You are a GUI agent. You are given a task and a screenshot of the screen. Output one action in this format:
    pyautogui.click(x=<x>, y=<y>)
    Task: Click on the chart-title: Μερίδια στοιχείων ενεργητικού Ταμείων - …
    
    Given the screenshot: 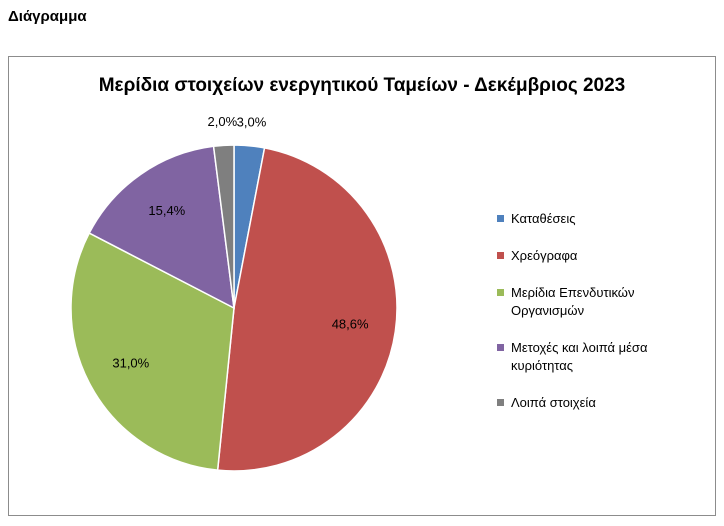 What is the action you would take?
    pyautogui.click(x=362, y=85)
    